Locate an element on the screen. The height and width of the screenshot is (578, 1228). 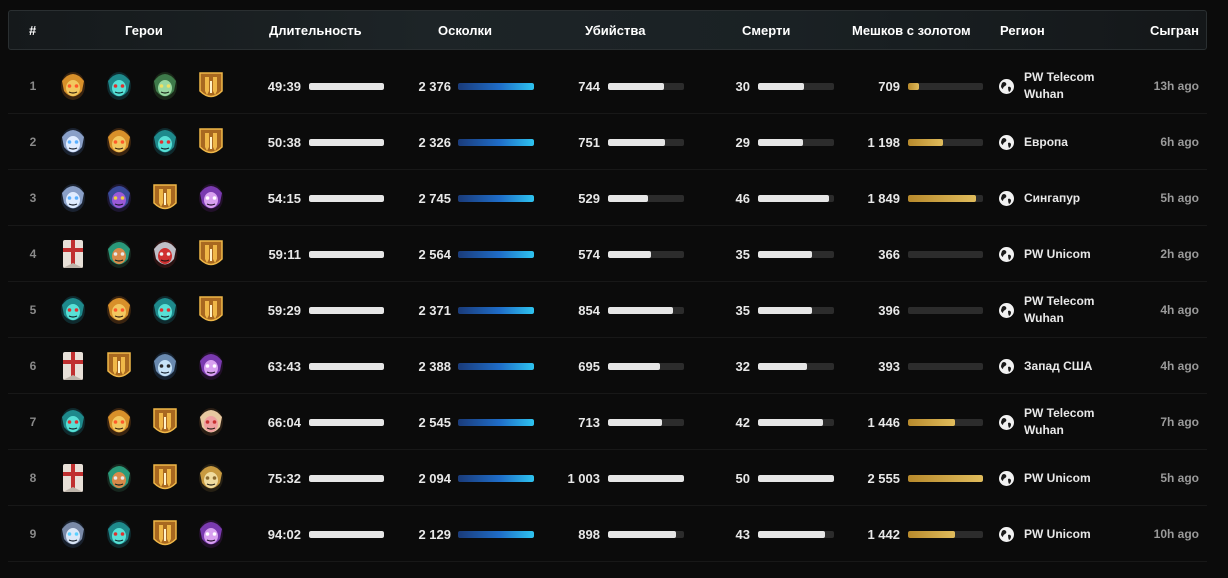
header-kills: Убийства is located at coordinates (615, 30).